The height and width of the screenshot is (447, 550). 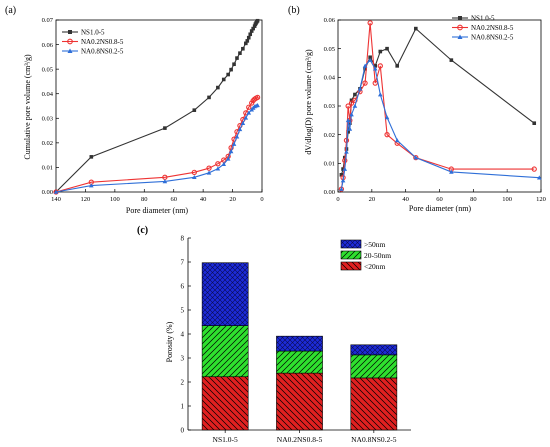 What do you see at coordinates (169, 341) in the screenshot?
I see `panel-c-ylabel: Porosity (%)` at bounding box center [169, 341].